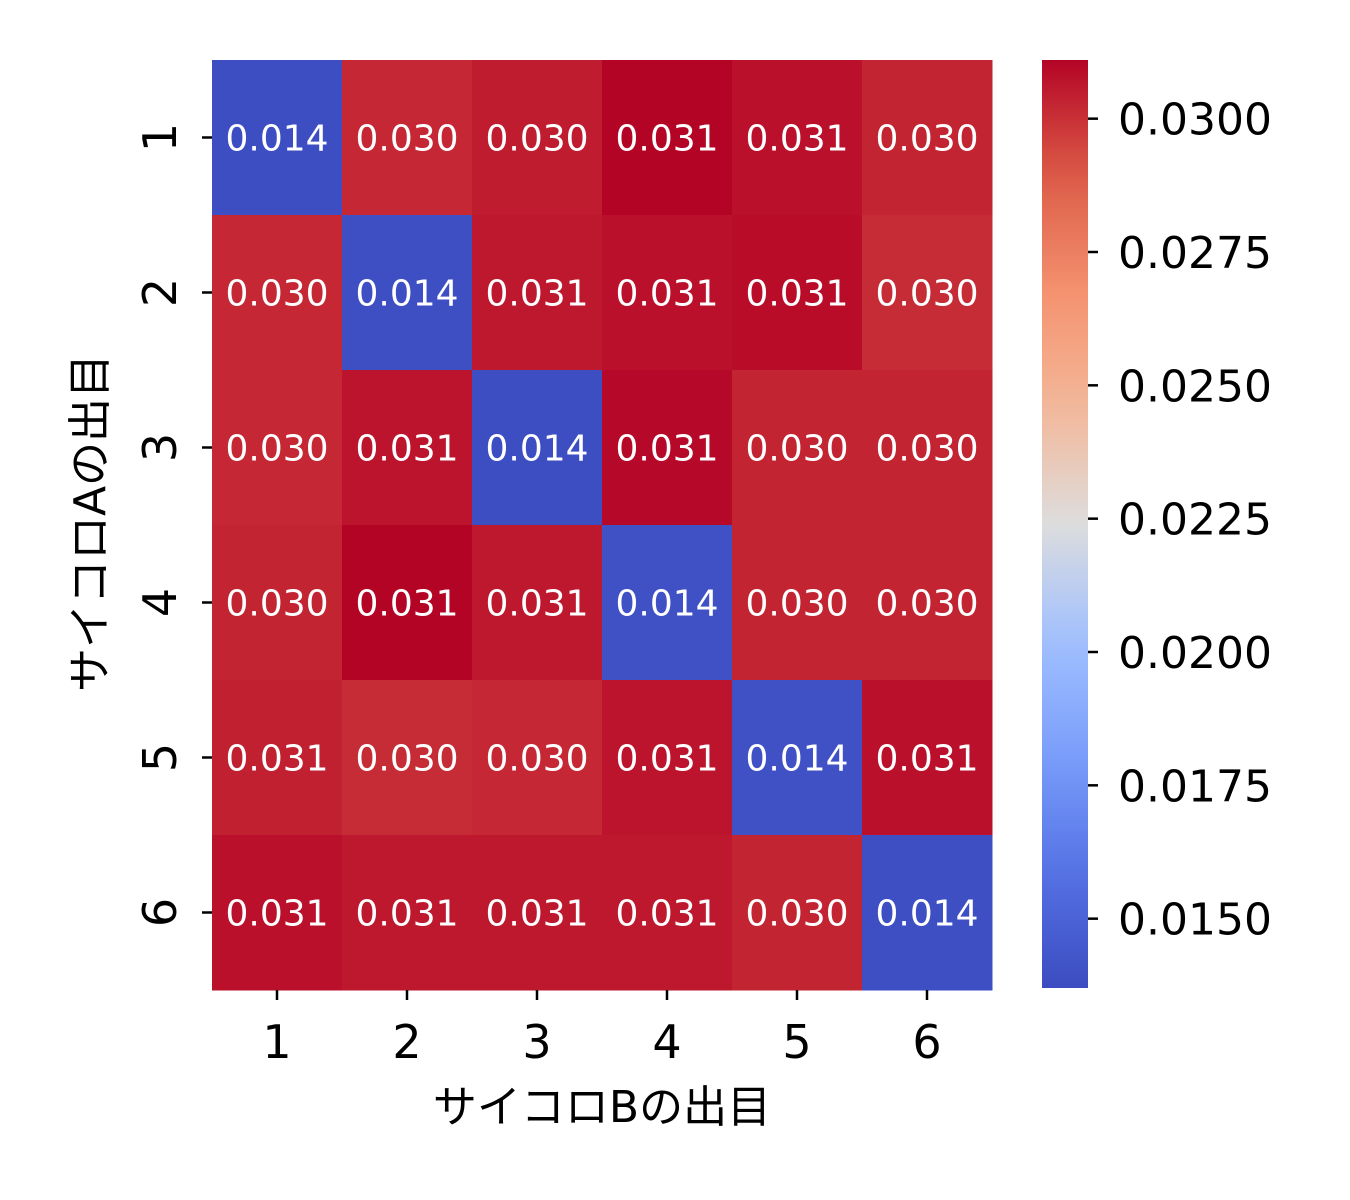 This screenshot has width=1350, height=1200. I want to click on x-tick-label: 5, so click(796, 1042).